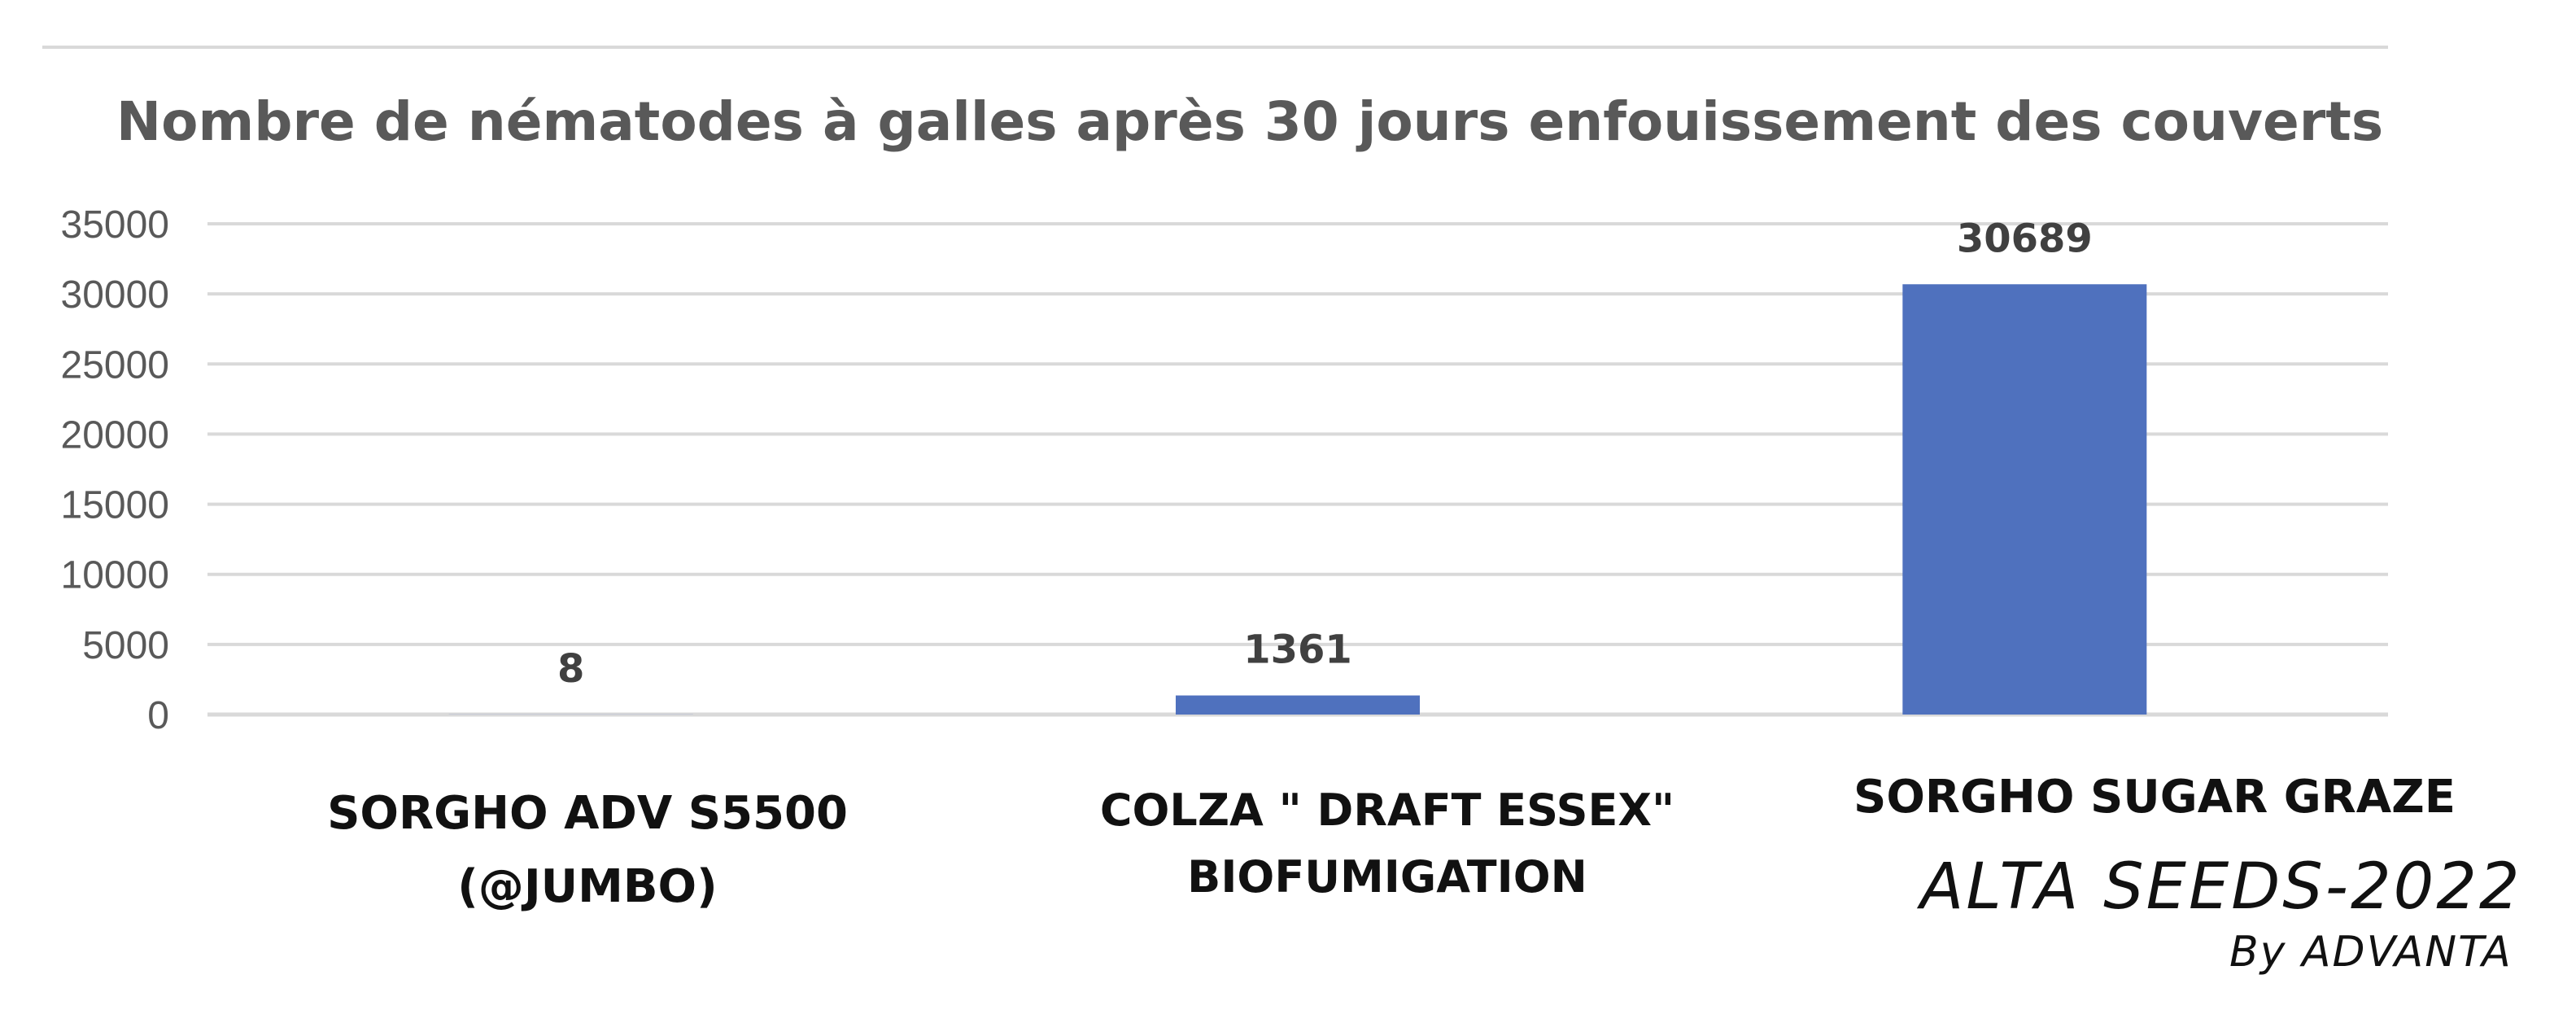 Image resolution: width=2576 pixels, height=1036 pixels. I want to click on y-axis-ticks: 0 5000 10000 15000 20000 25000 30000 35000, so click(115, 470).